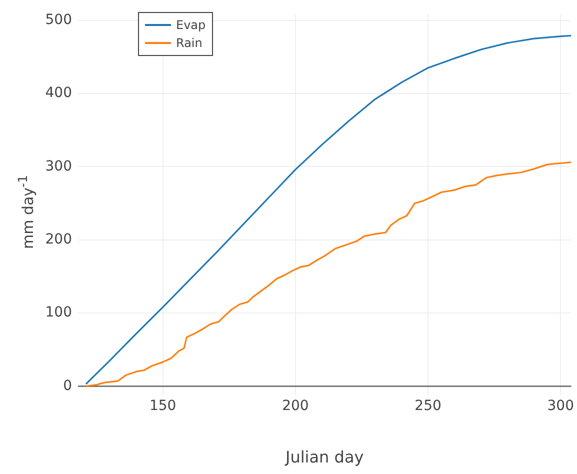 This screenshot has width=577, height=474. What do you see at coordinates (58, 166) in the screenshot?
I see `y-tick-label: 300` at bounding box center [58, 166].